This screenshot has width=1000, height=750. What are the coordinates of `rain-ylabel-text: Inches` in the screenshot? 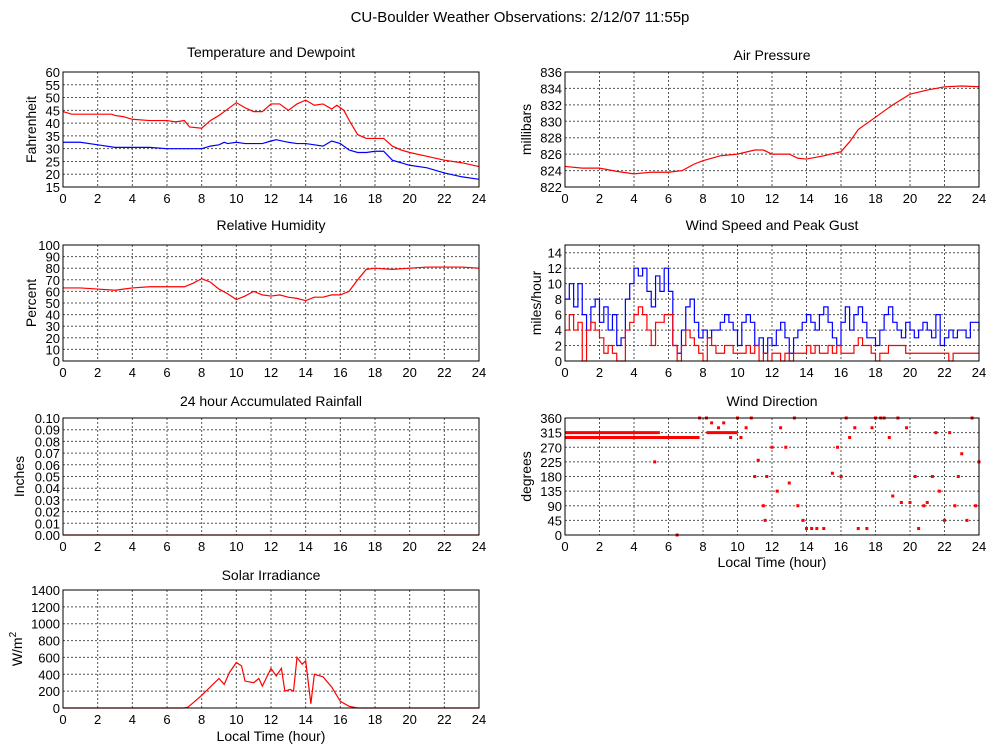 It's located at (19, 476).